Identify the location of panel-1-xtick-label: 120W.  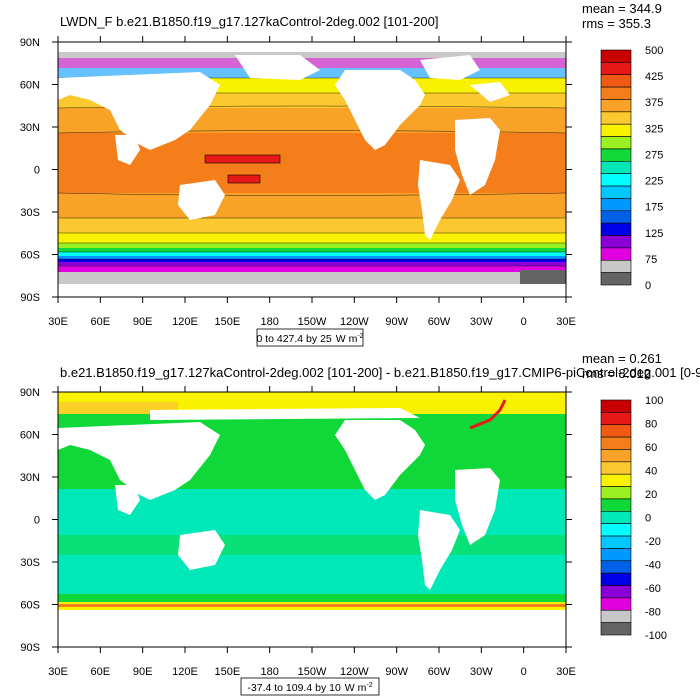
(354, 322).